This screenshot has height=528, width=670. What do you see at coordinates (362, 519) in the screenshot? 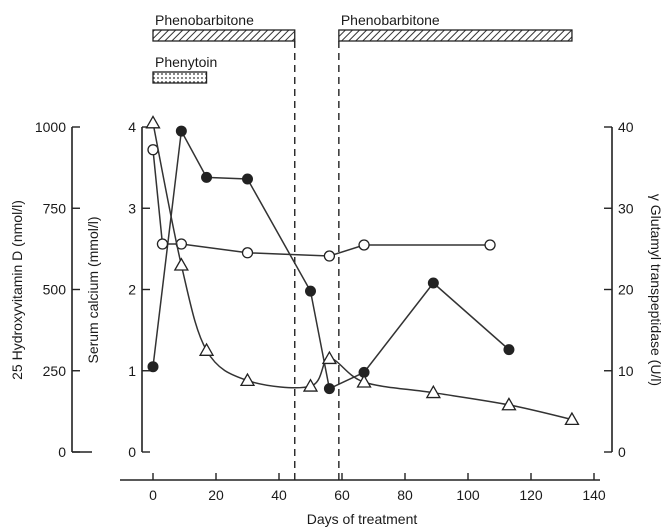
I see `x-axis-title: Days of treatment` at bounding box center [362, 519].